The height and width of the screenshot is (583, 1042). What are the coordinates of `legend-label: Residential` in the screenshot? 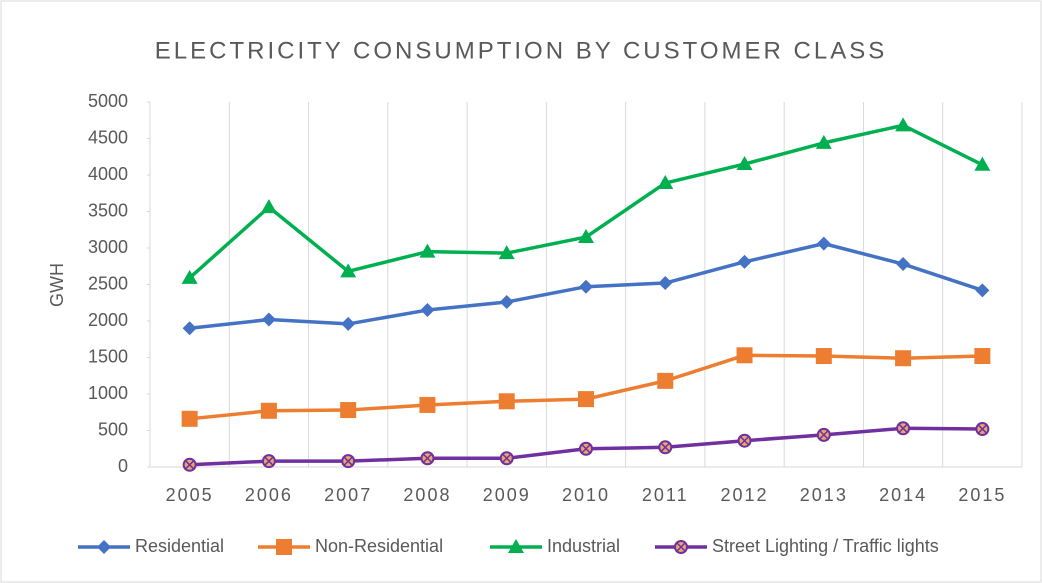 It's located at (179, 546).